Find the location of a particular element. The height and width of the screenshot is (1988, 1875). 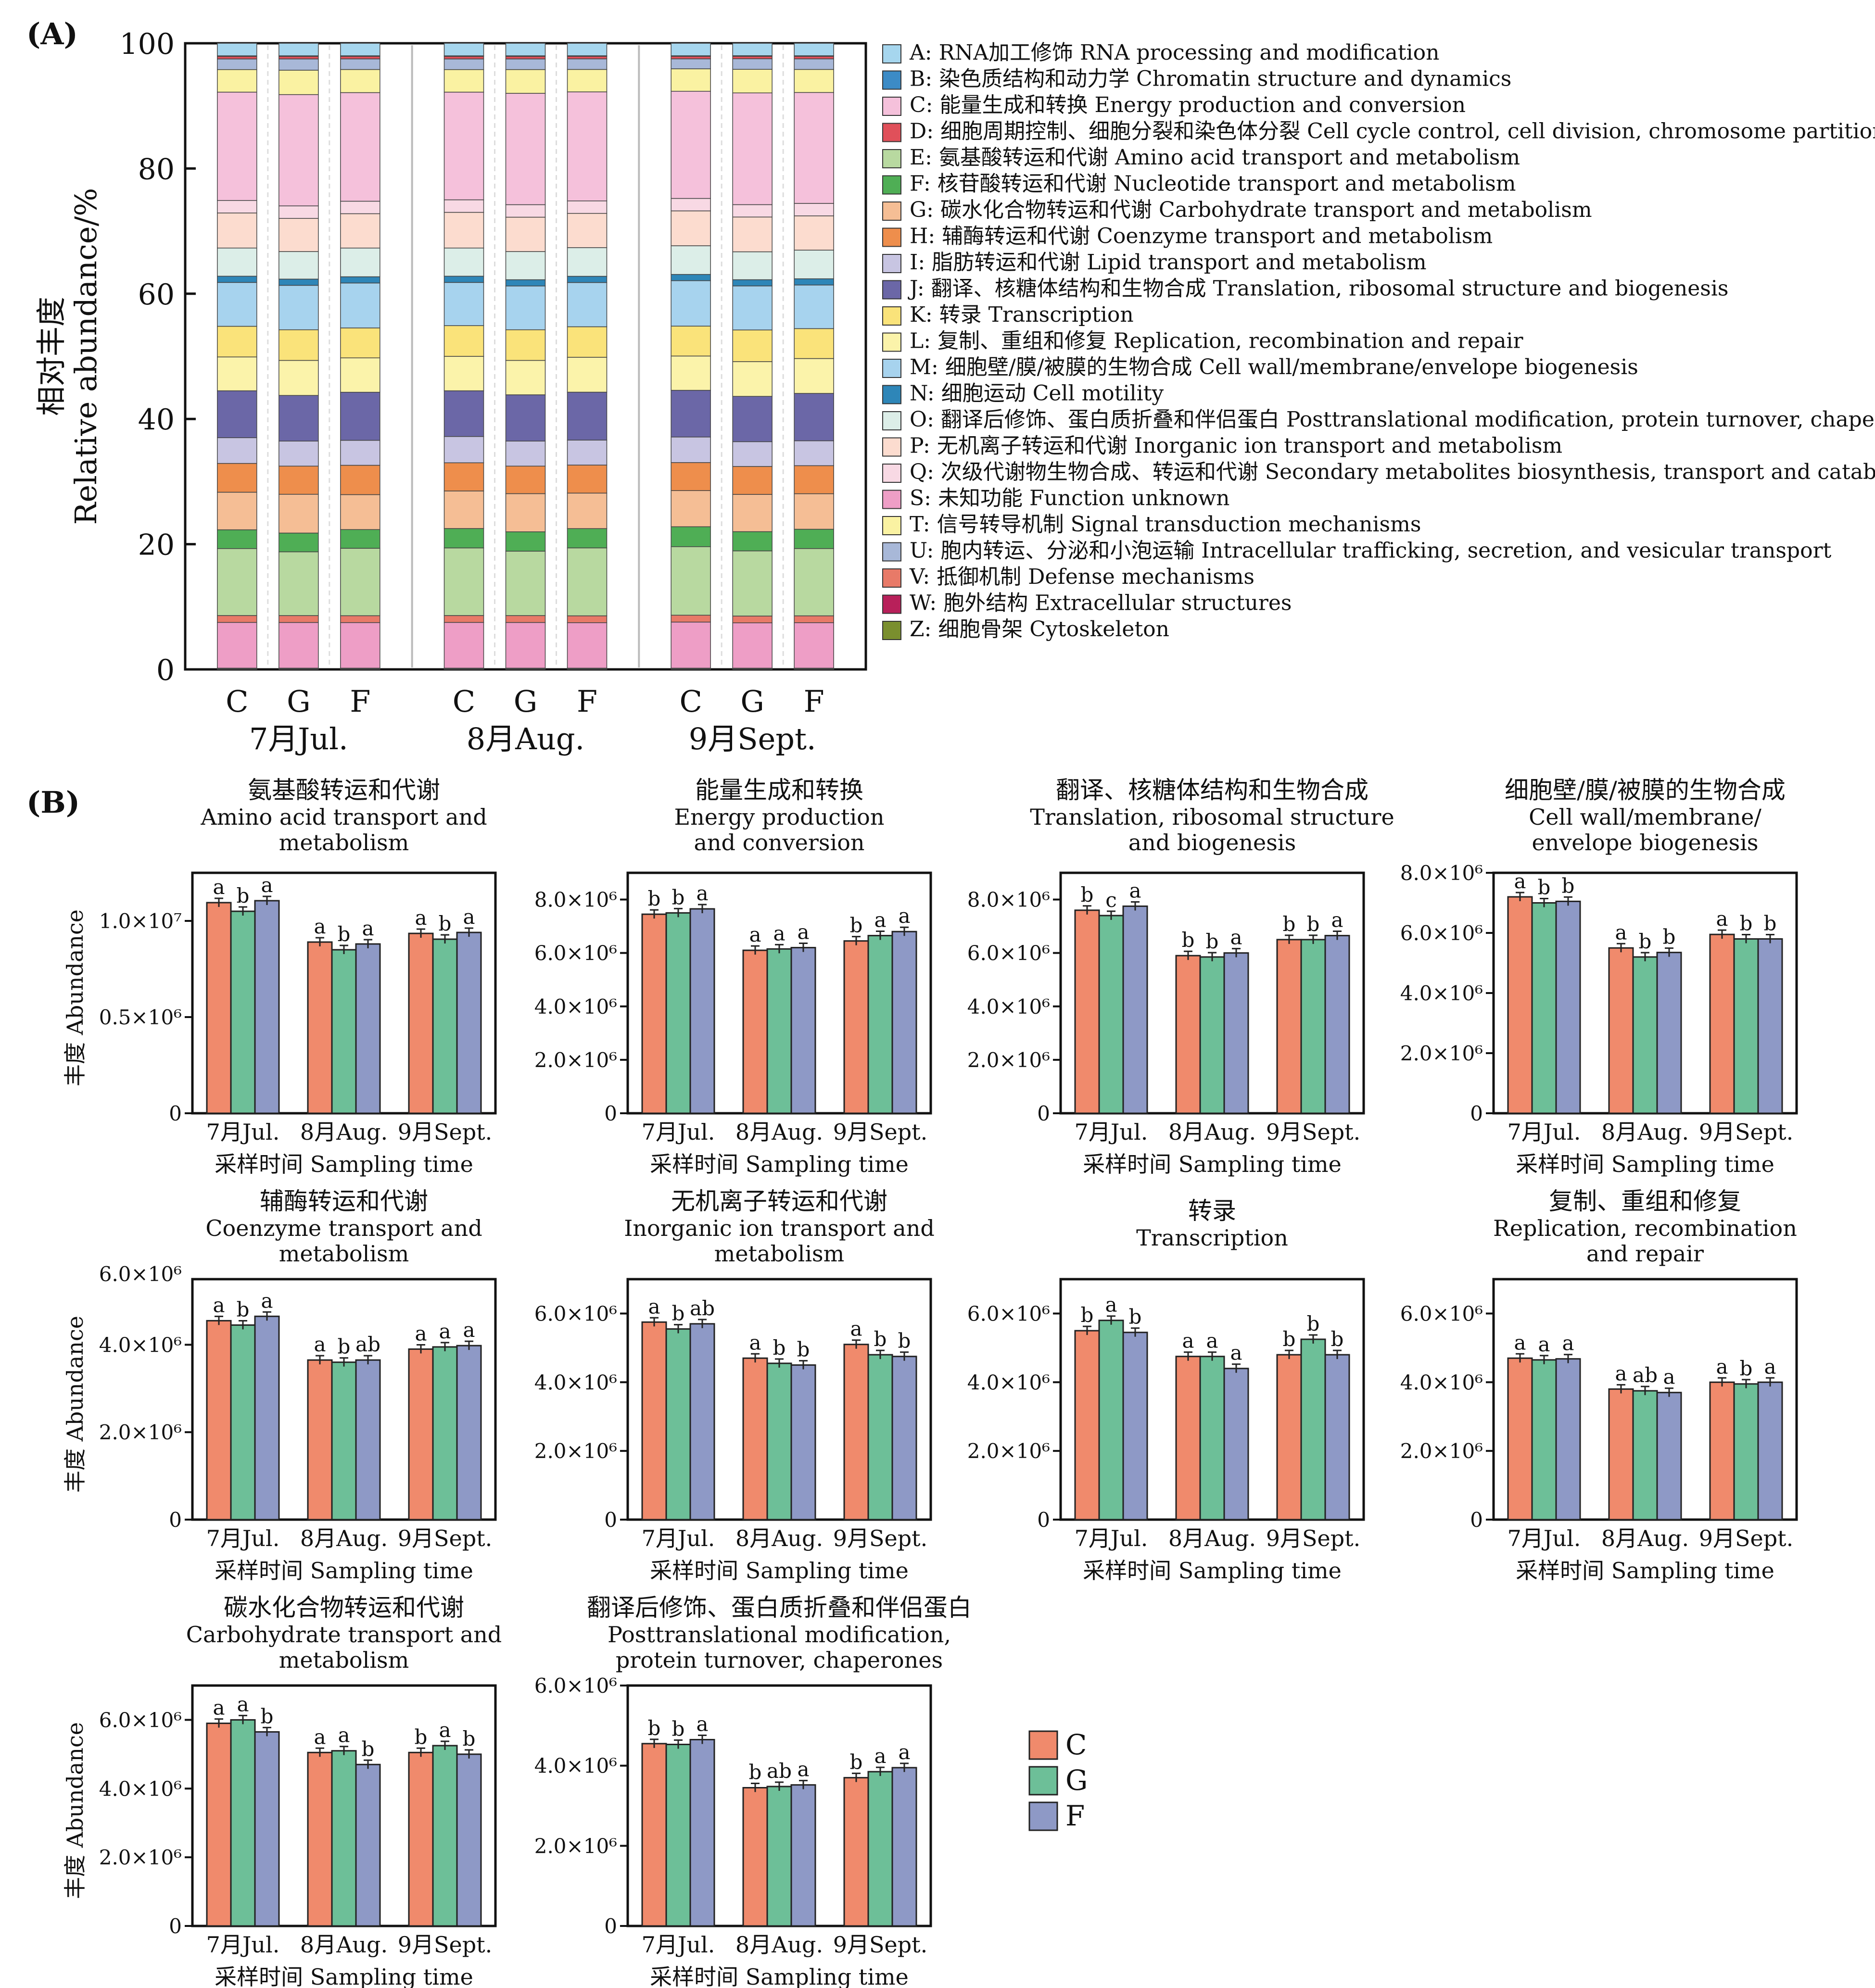

stack-segment-S is located at coordinates (525, 645).